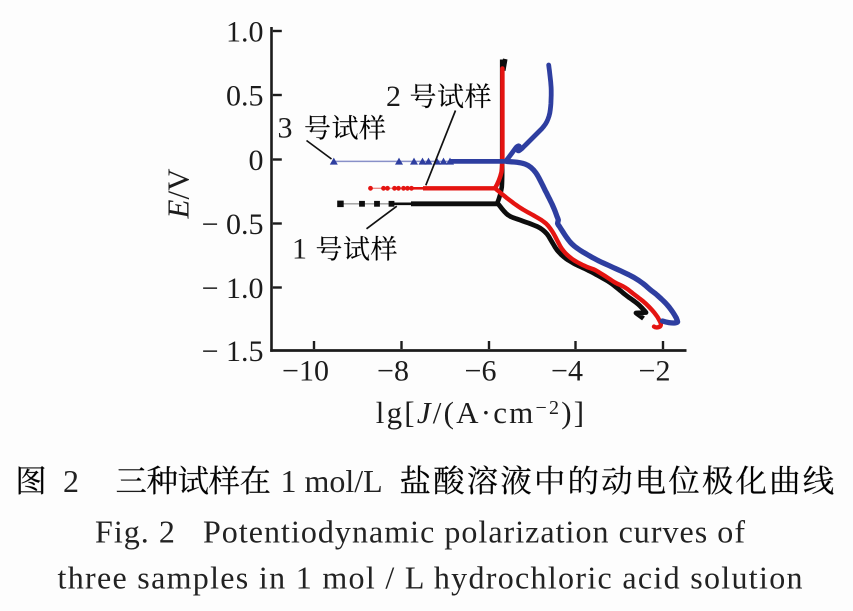 The image size is (853, 611). Describe the element at coordinates (567, 371) in the screenshot. I see `svg-text: −4` at that location.